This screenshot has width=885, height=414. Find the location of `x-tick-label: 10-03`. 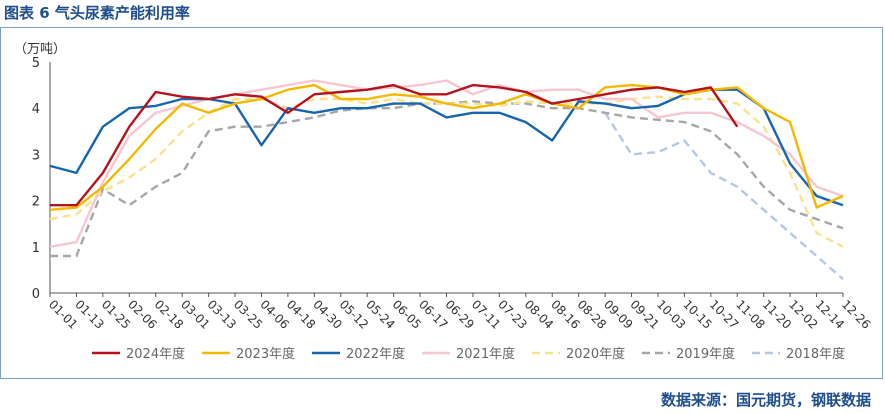

x-tick-label: 10-03 is located at coordinates (671, 314).